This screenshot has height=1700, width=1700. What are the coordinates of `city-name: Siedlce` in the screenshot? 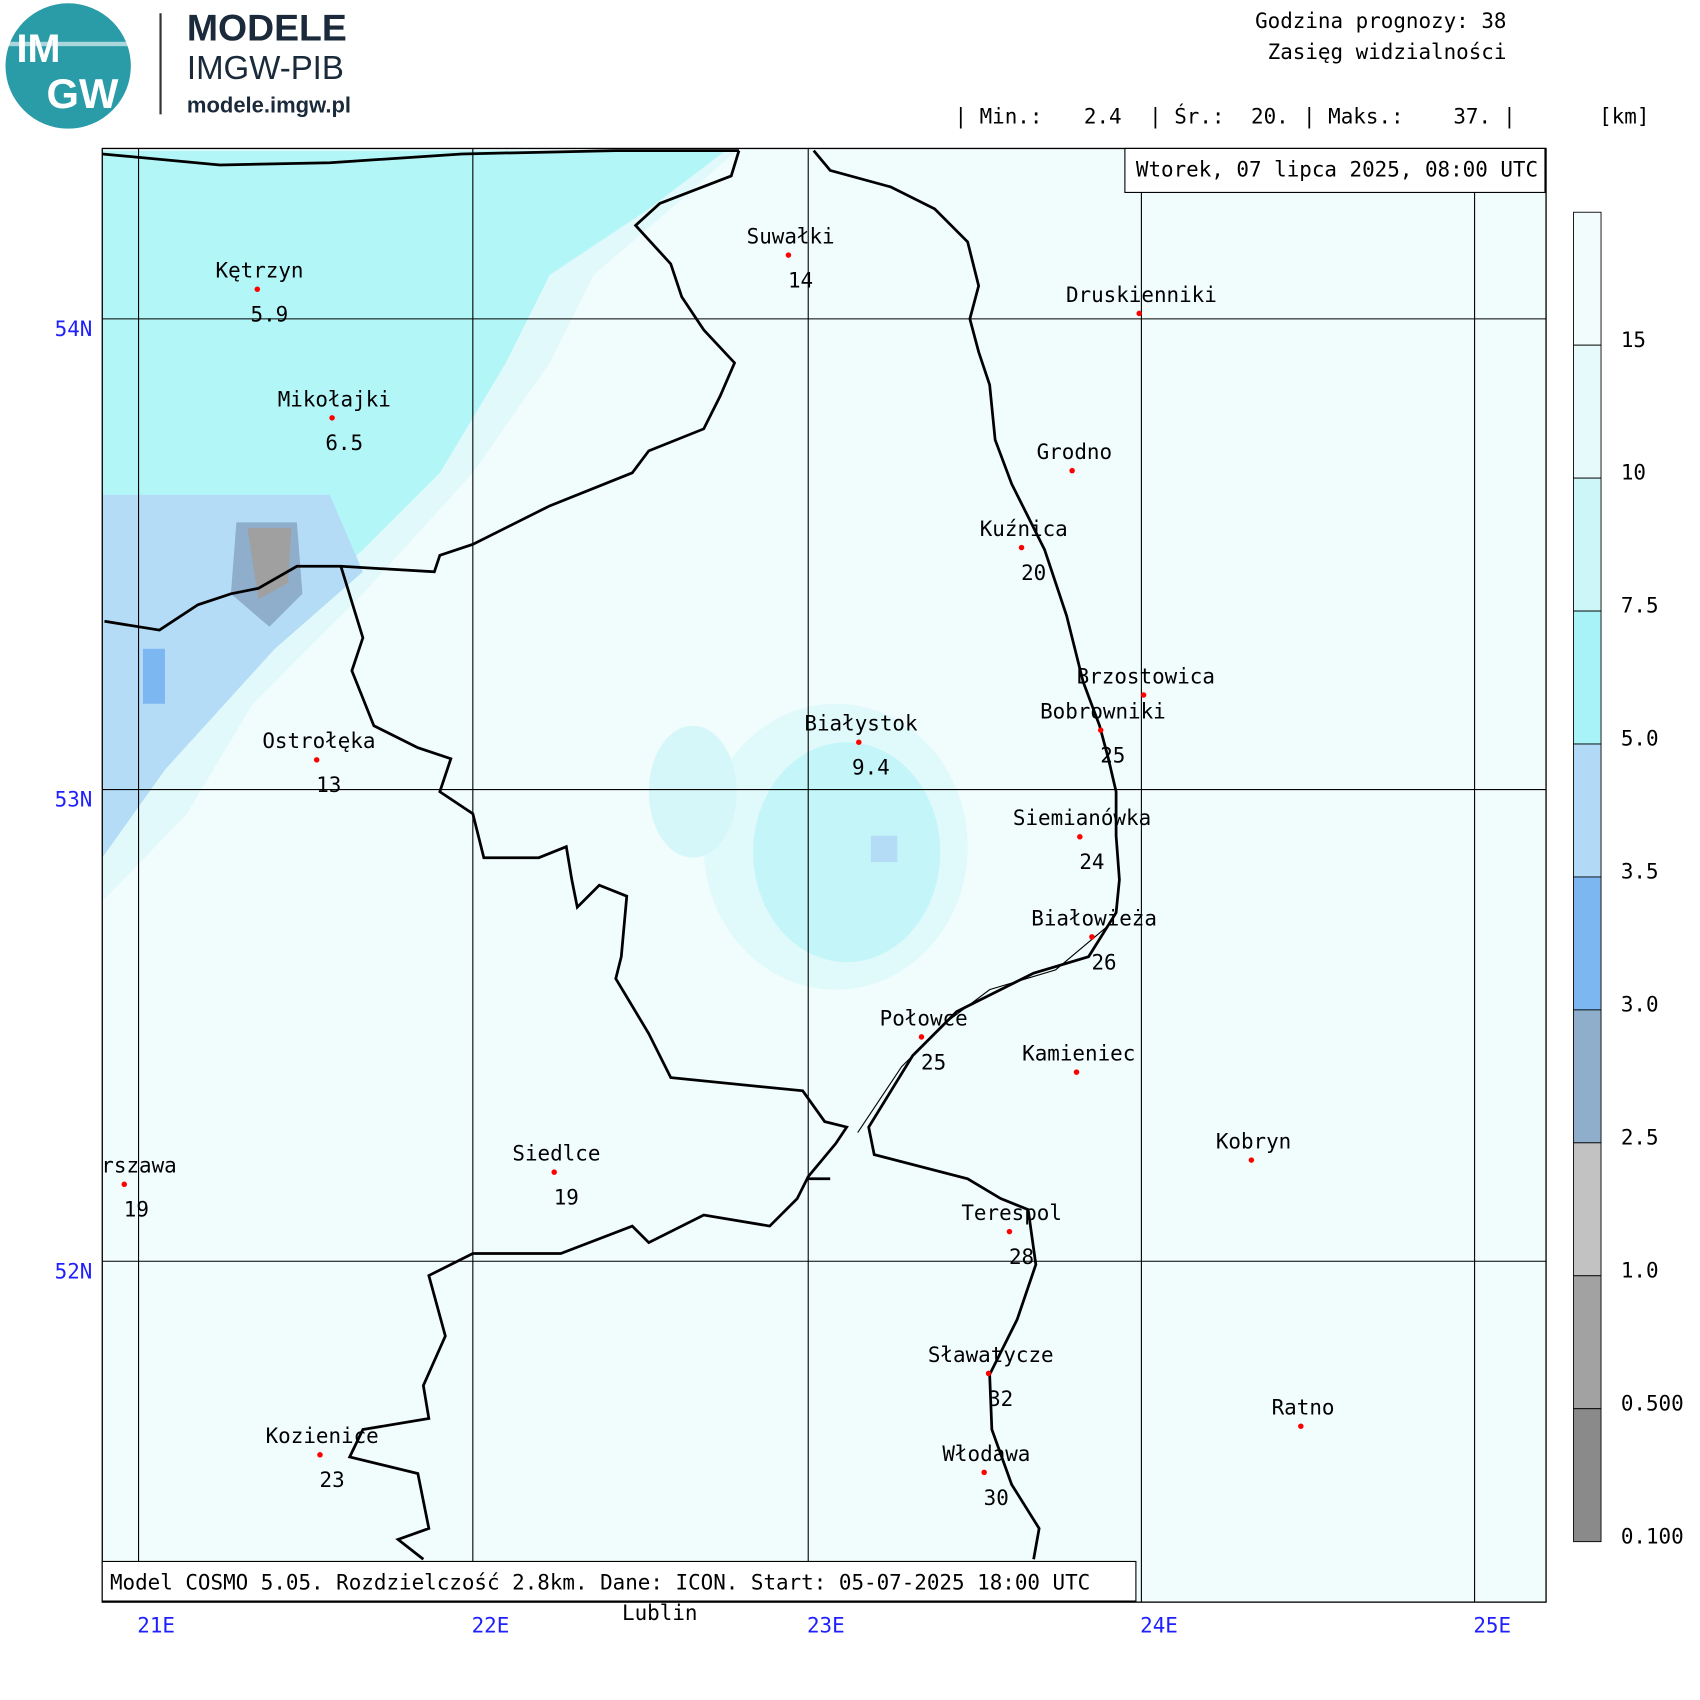 It's located at (556, 1154).